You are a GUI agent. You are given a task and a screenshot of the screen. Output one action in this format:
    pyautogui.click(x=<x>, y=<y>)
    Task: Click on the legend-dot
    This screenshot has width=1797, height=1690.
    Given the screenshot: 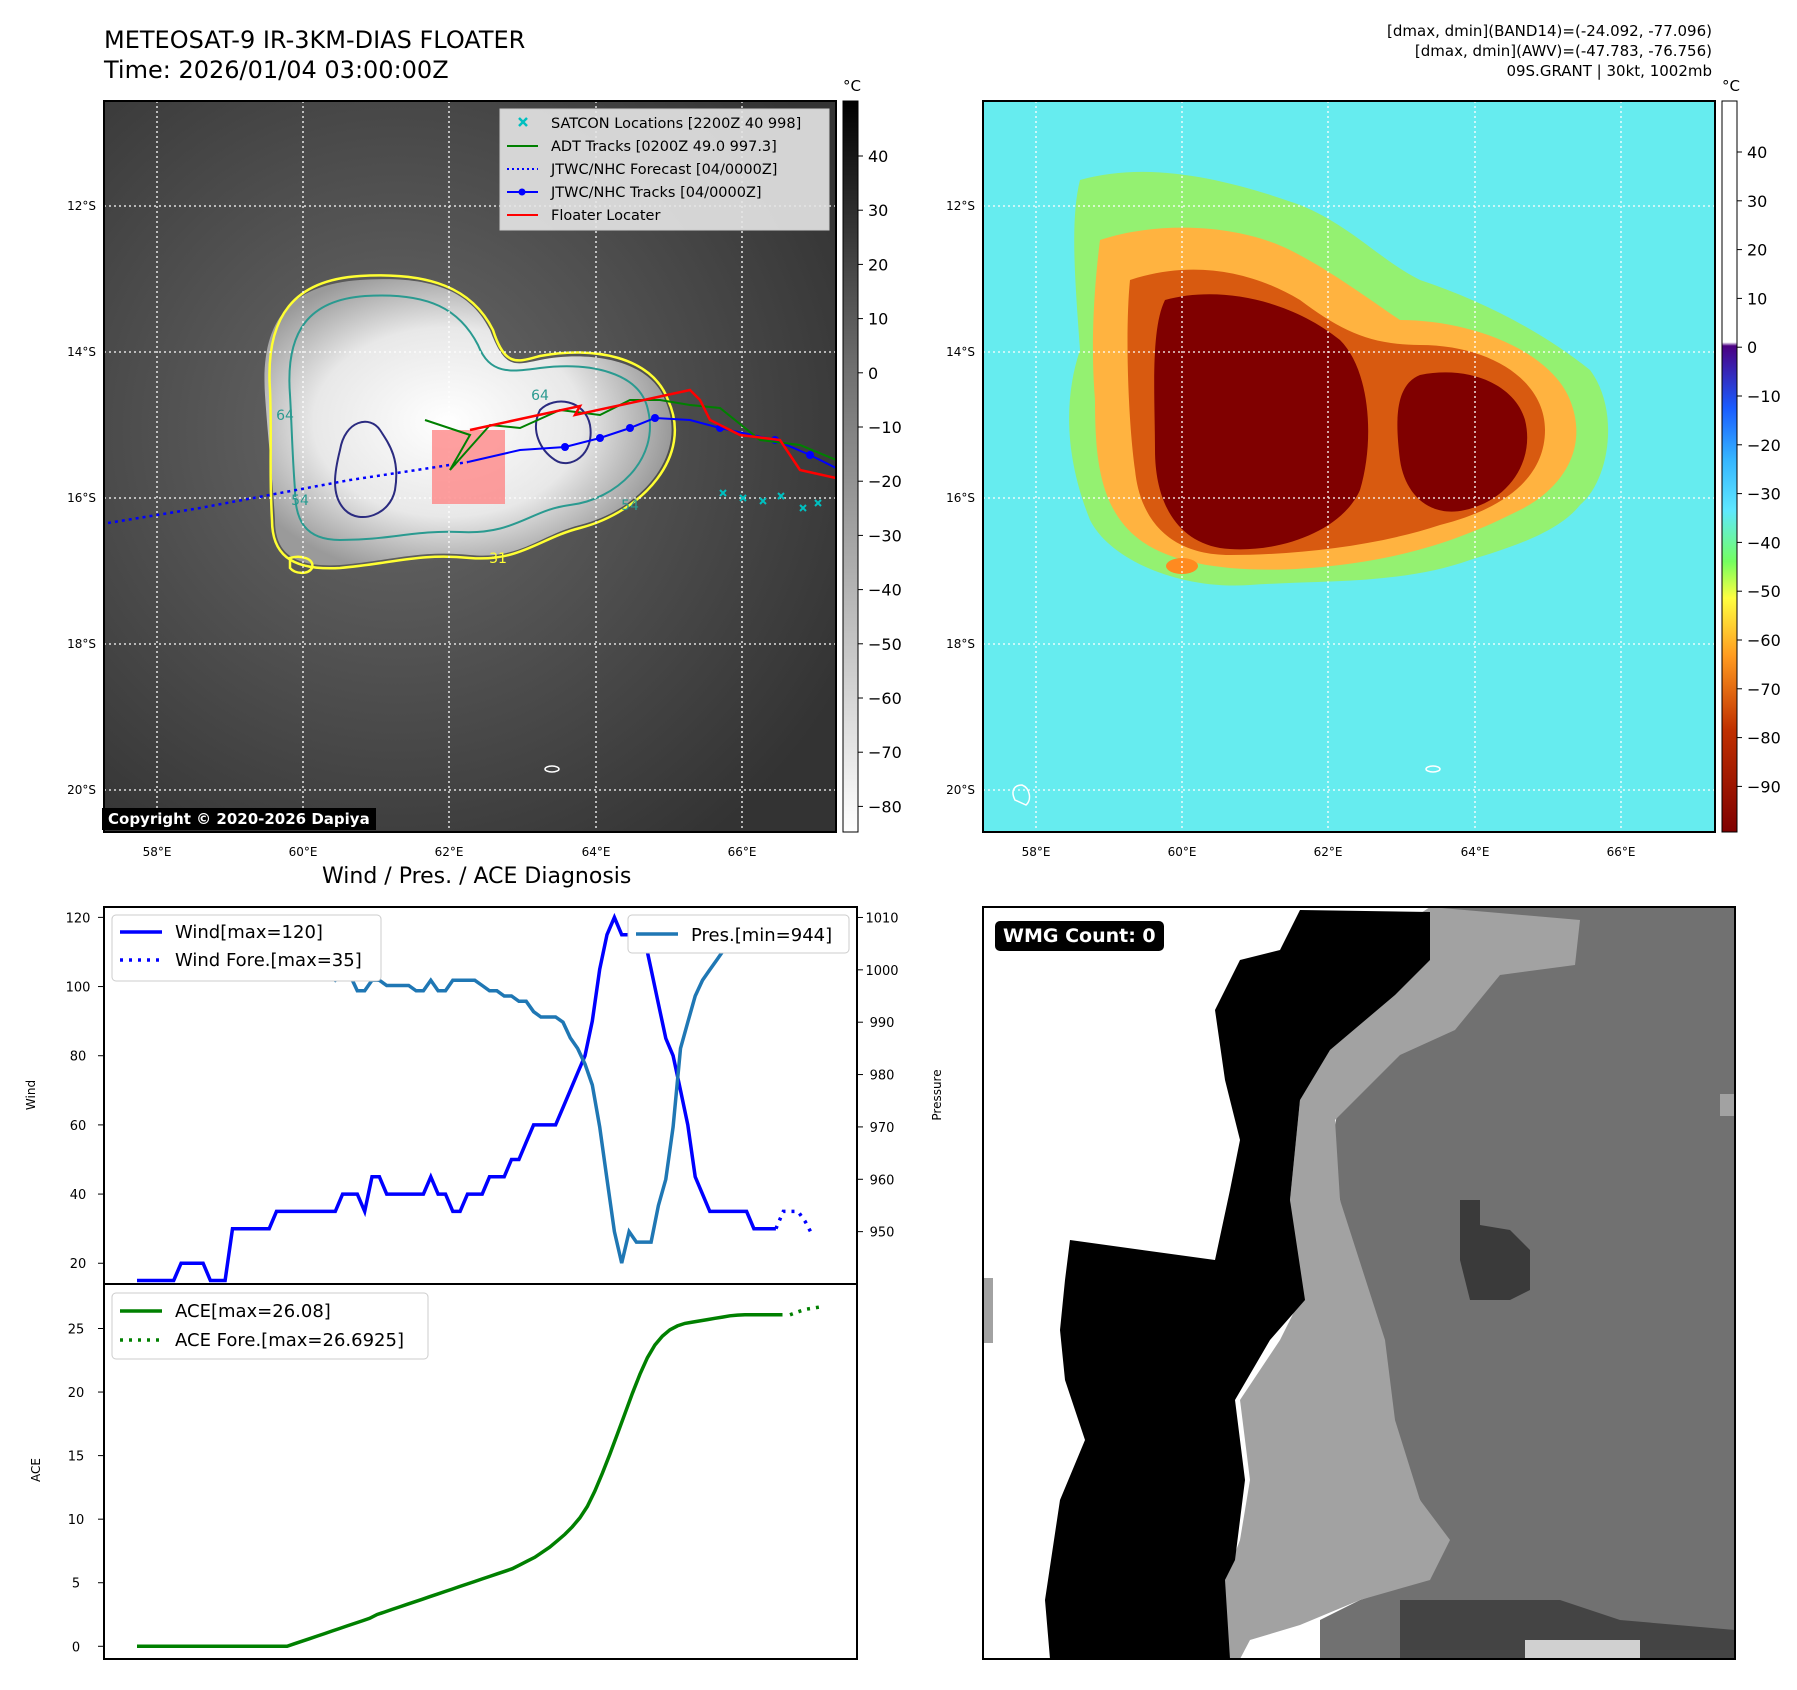 What is the action you would take?
    pyautogui.click(x=522, y=192)
    